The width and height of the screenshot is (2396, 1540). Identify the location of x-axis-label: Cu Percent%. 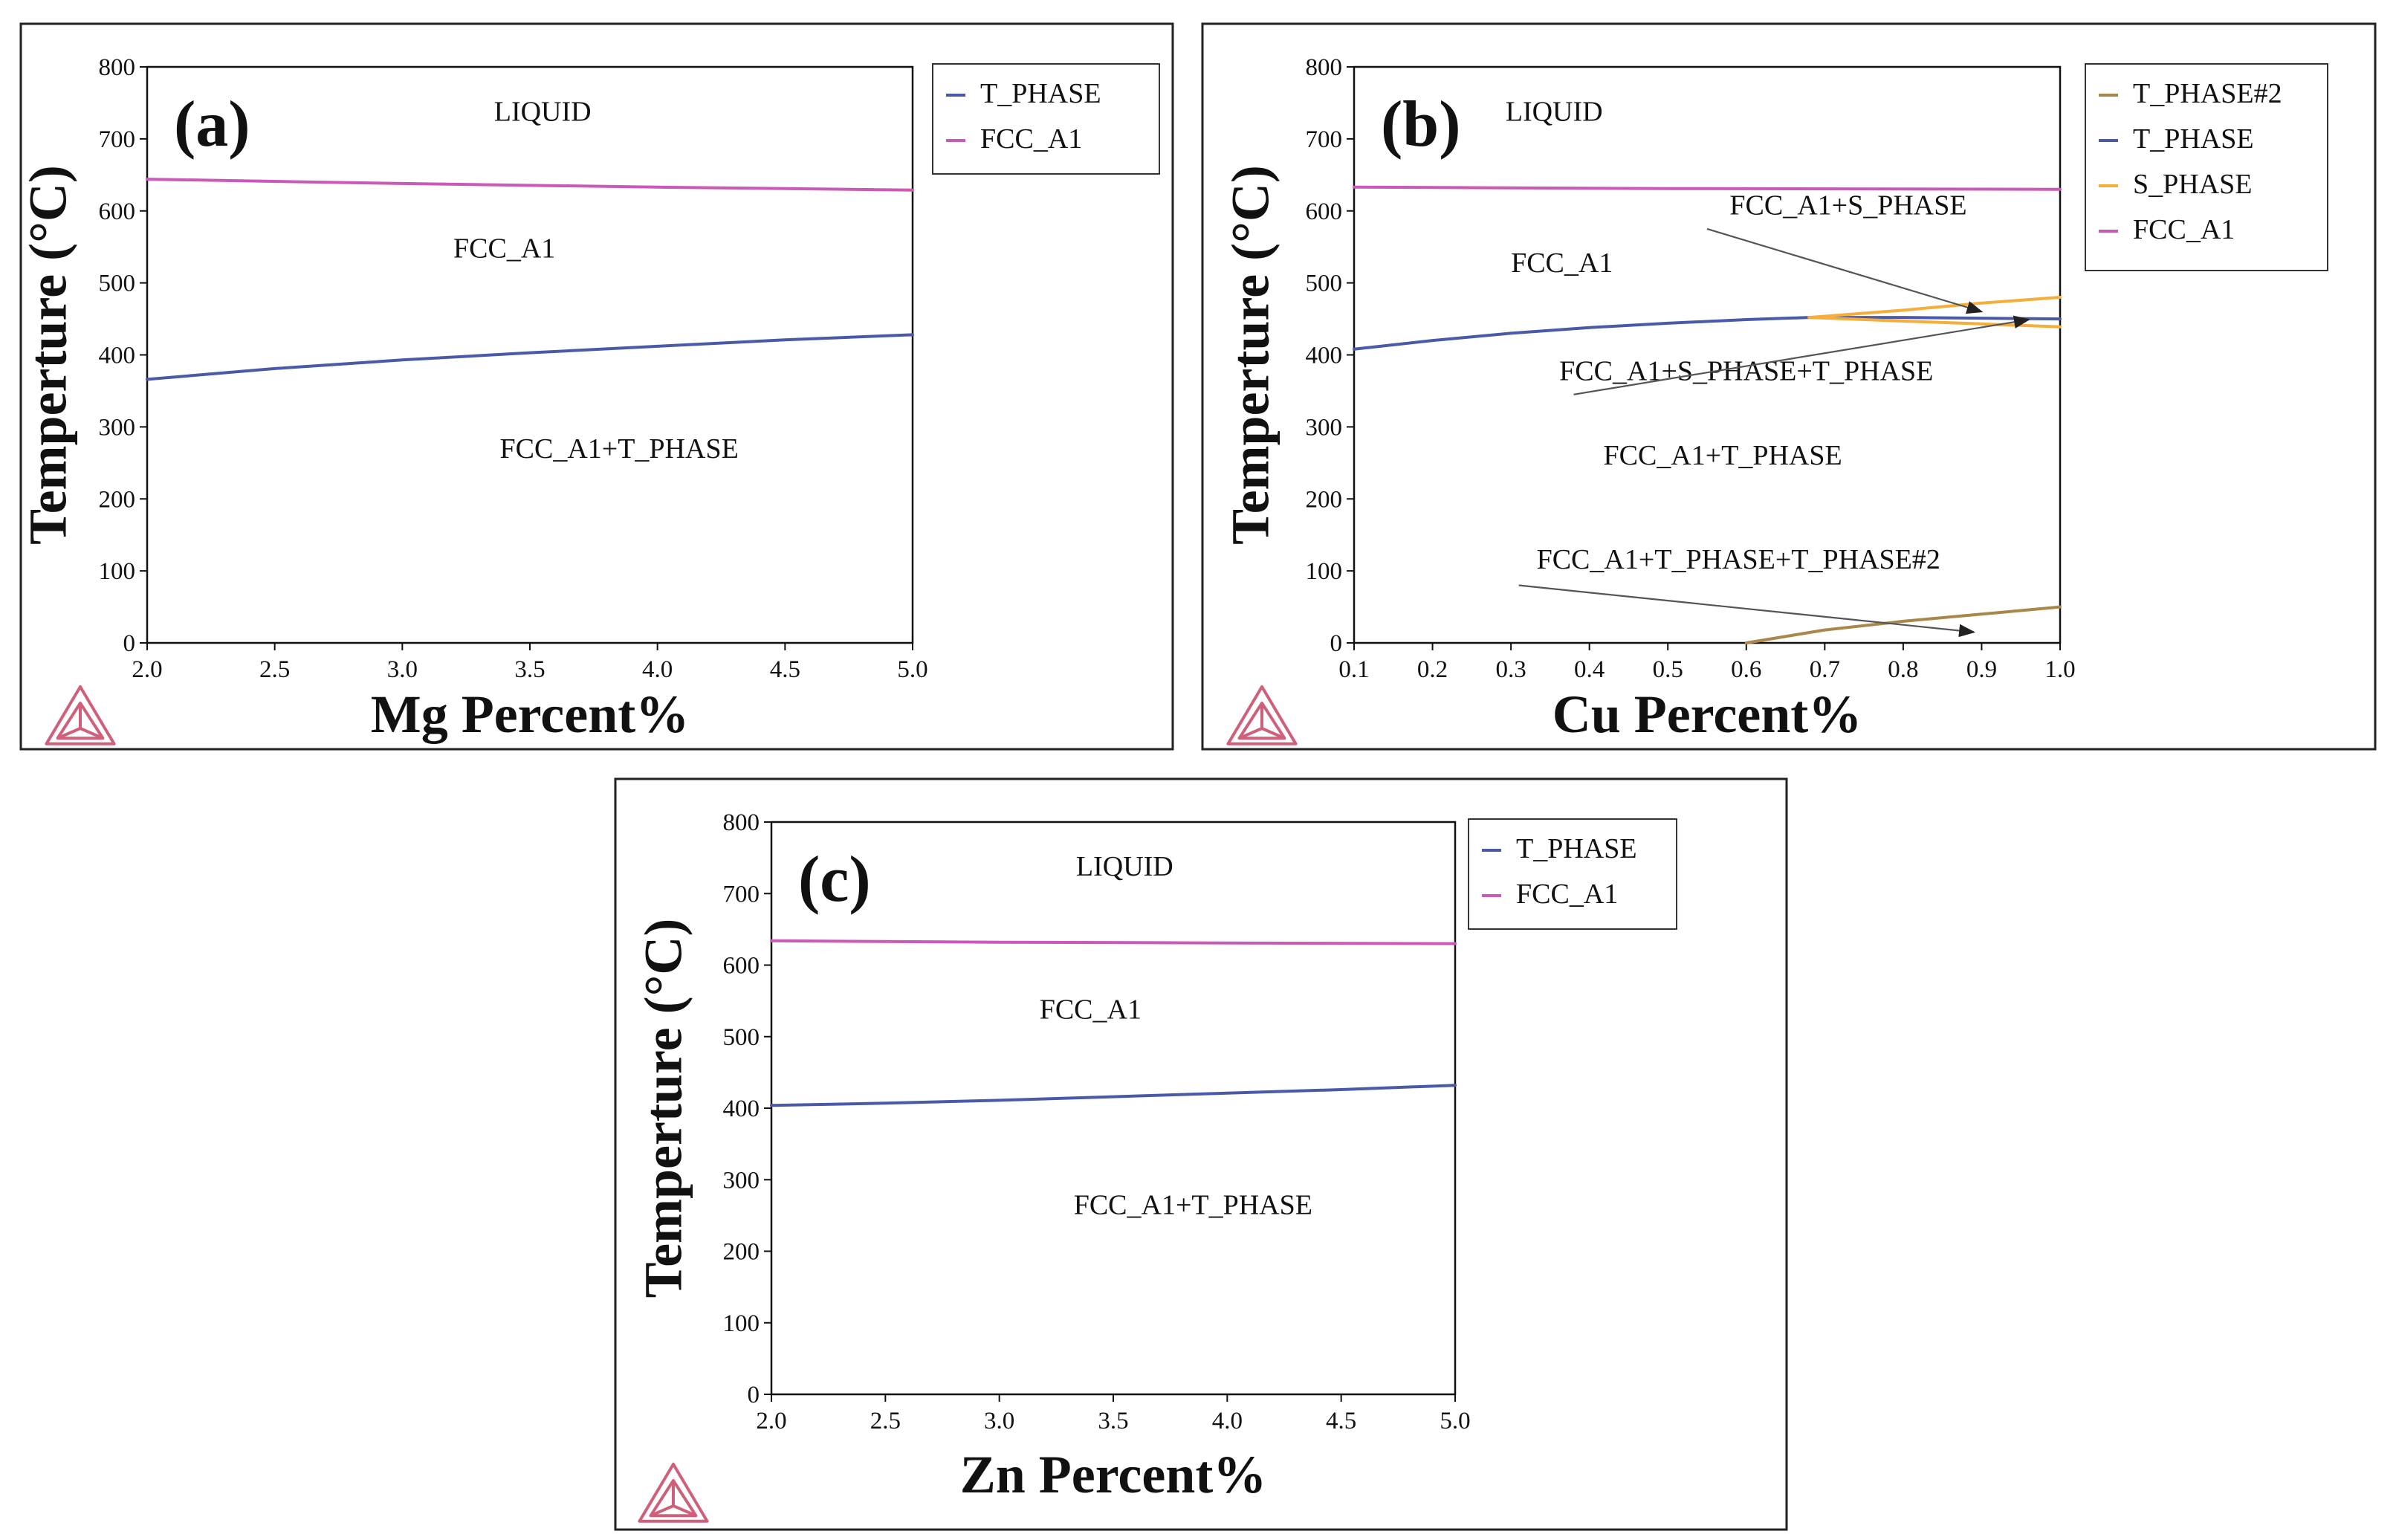
(1707, 714).